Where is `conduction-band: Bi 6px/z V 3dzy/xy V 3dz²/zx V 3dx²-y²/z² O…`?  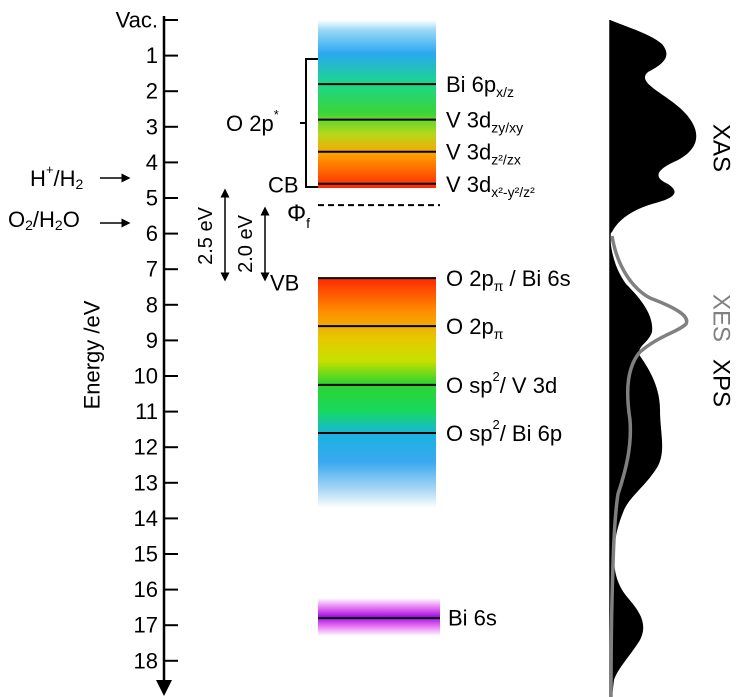
conduction-band: Bi 6px/z V 3dzy/xy V 3dz²/zx V 3dx²-y²/z² O… is located at coordinates (380, 110).